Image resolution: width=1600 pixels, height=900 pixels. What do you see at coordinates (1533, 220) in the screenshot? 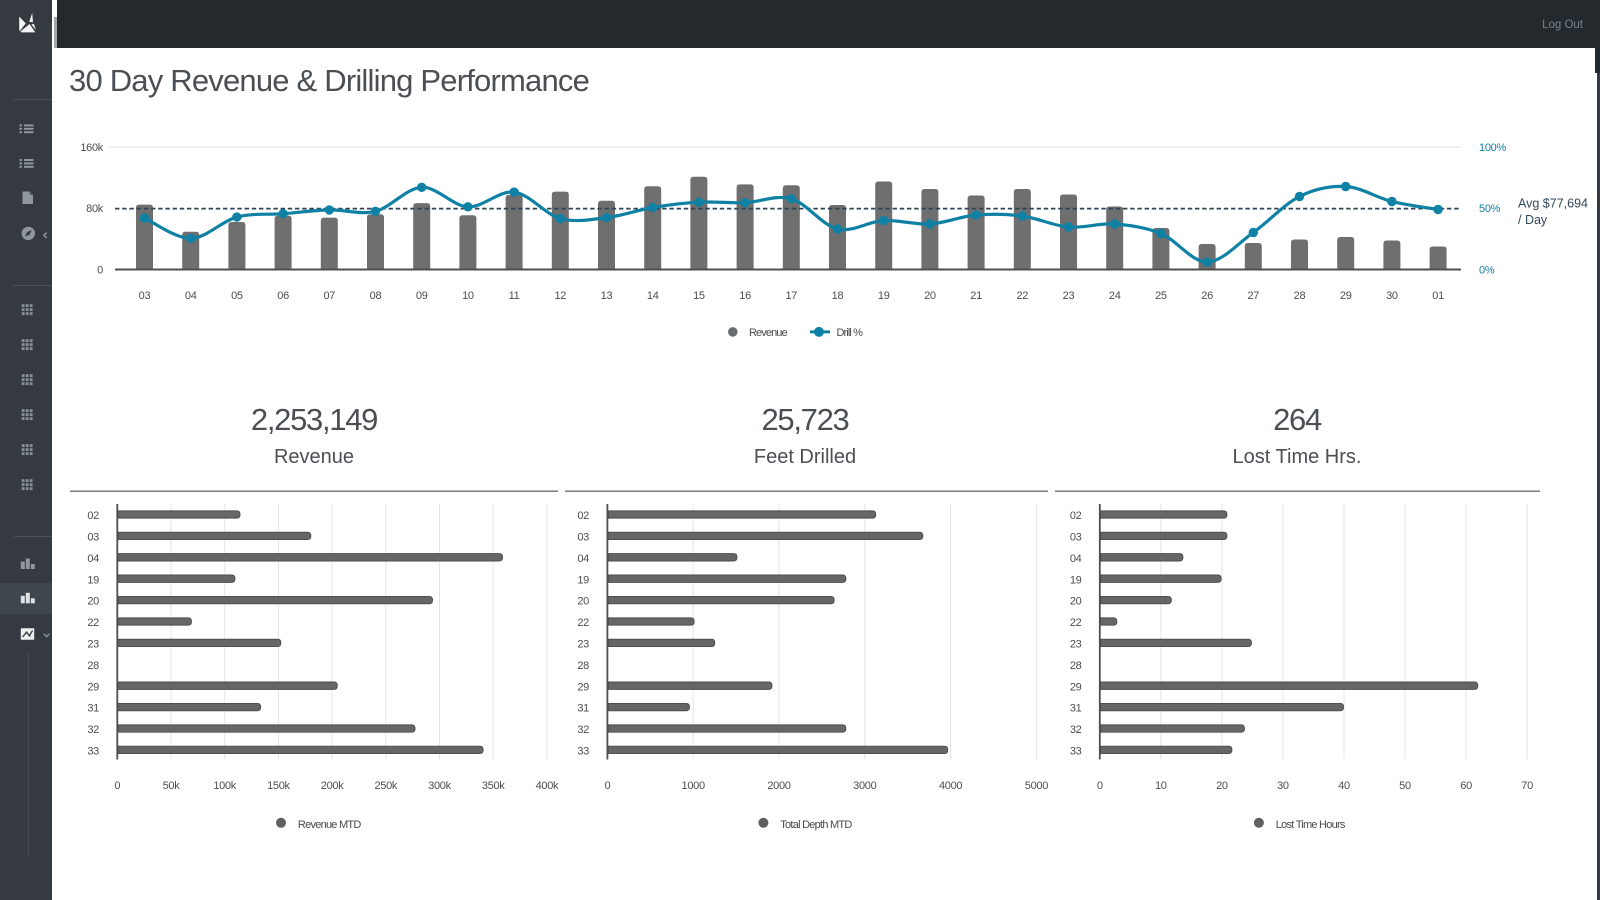
I see `svg-text: / Day` at bounding box center [1533, 220].